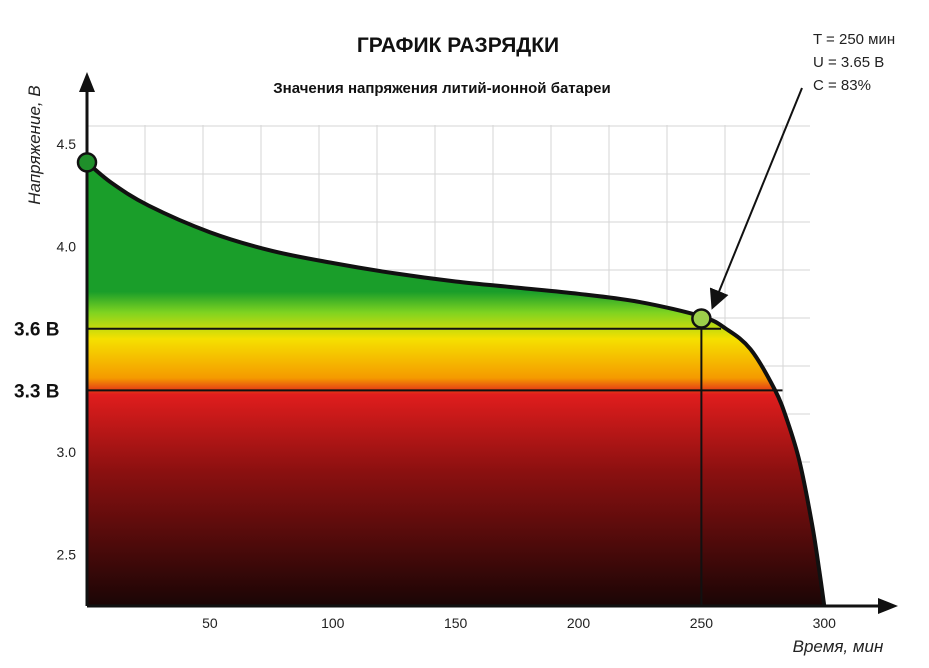 The height and width of the screenshot is (668, 929). I want to click on y-axis-arrow, so click(87, 82).